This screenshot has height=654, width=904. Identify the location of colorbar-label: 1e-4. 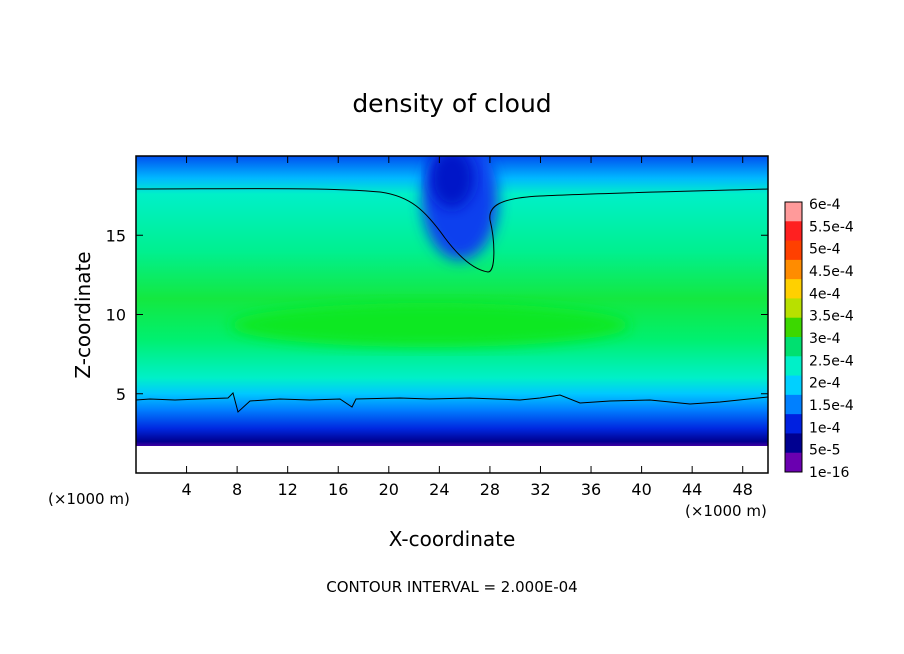
(825, 428).